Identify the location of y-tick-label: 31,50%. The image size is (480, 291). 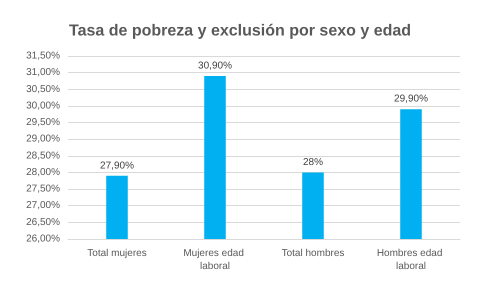
(43, 56).